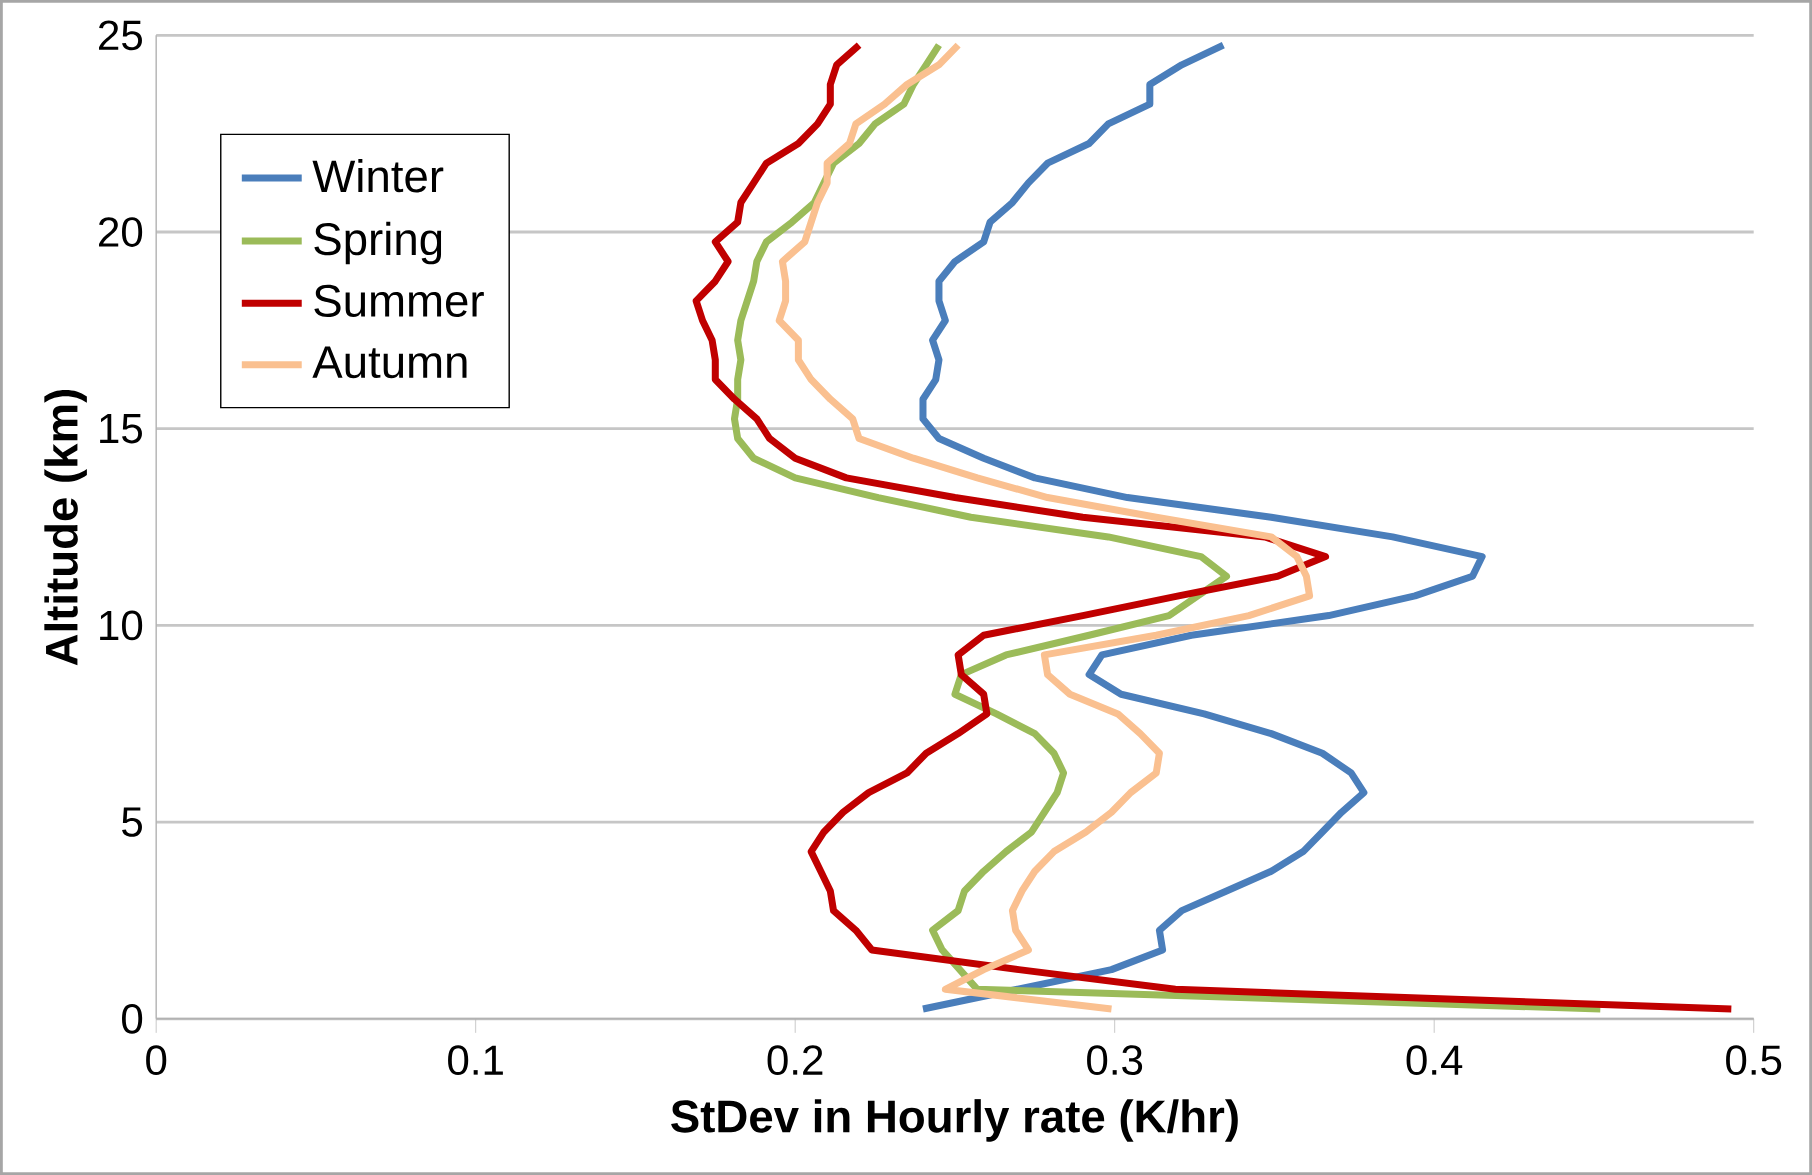 Image resolution: width=1812 pixels, height=1175 pixels. What do you see at coordinates (121, 429) in the screenshot?
I see `y-tick-label: 15` at bounding box center [121, 429].